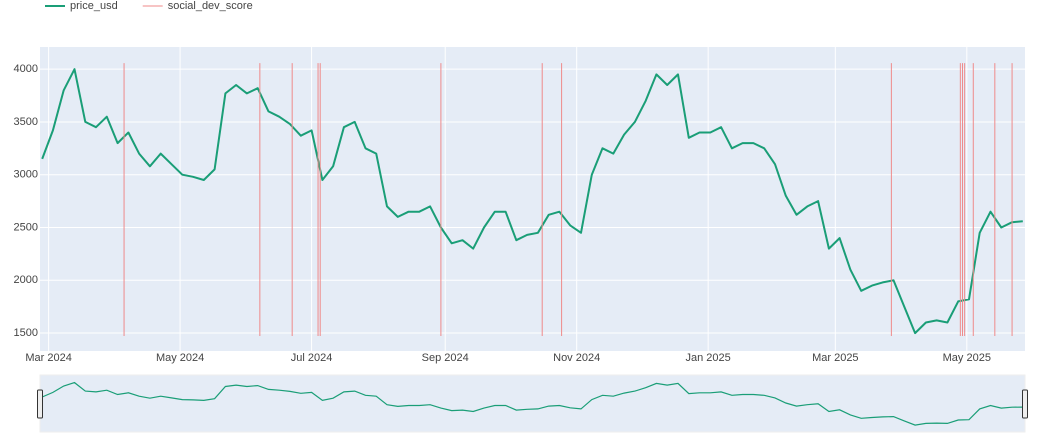 This screenshot has height=440, width=1052. I want to click on x-tick-label: May 2024, so click(180, 358).